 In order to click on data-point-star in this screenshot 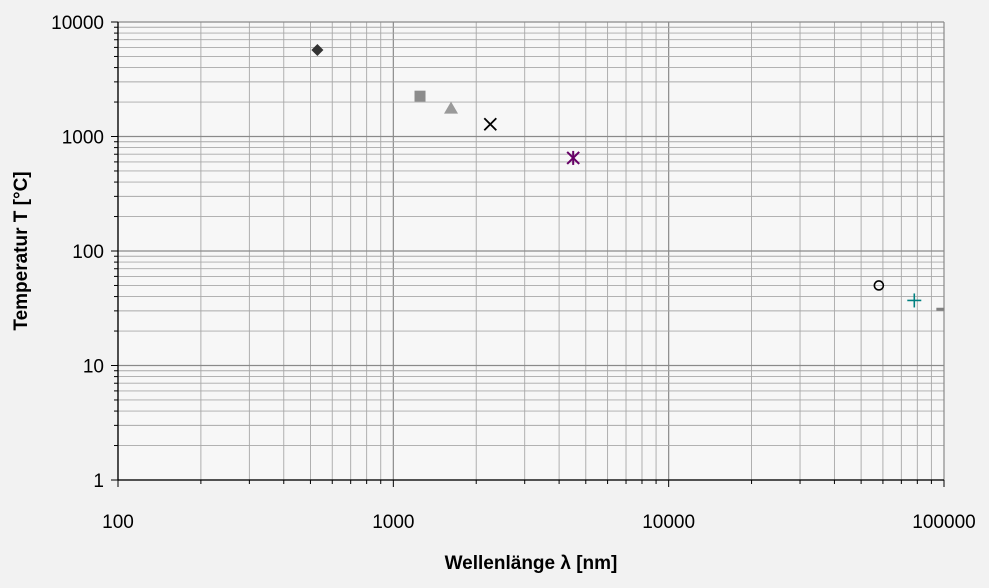, I will do `click(573, 157)`.